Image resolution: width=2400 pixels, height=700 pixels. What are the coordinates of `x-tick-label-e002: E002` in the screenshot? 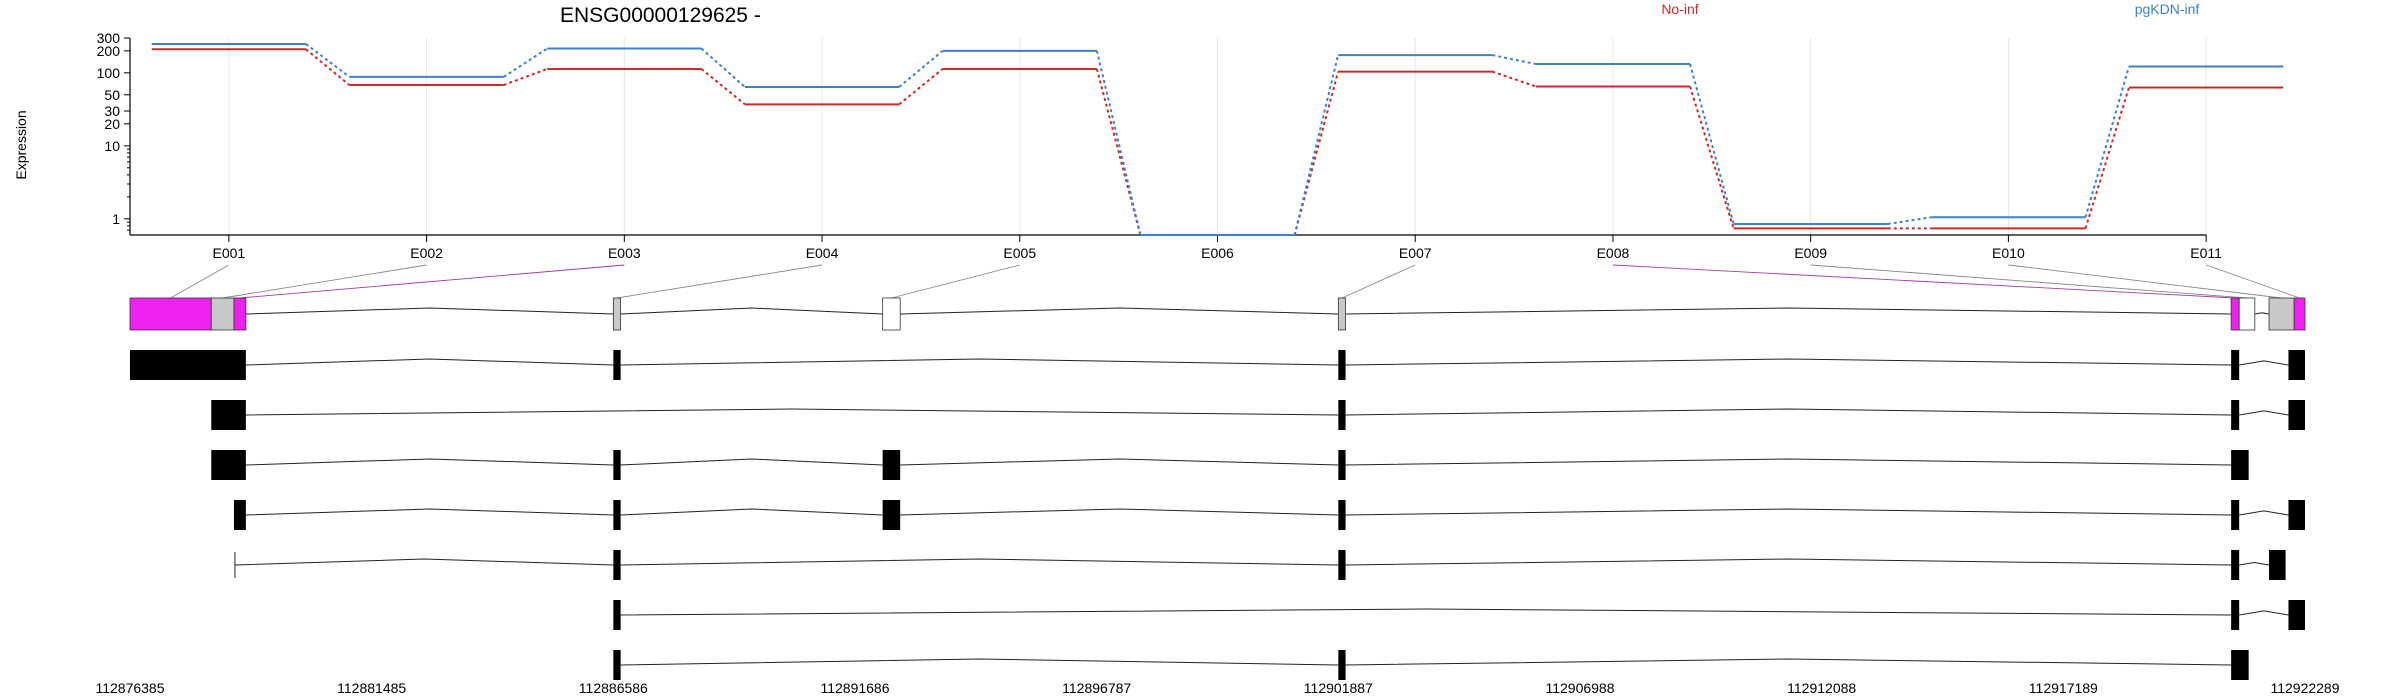 It's located at (426, 253).